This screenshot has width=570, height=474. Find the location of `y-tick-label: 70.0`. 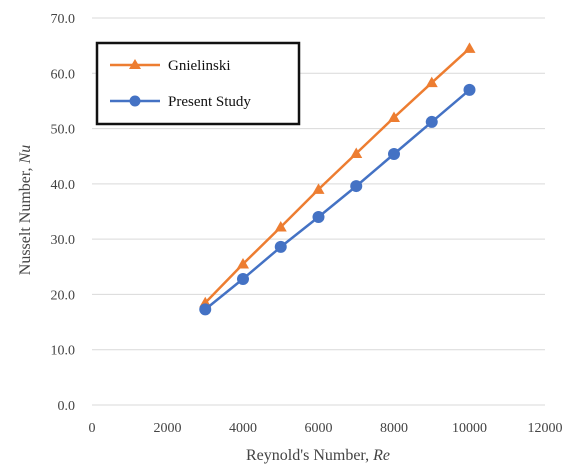

y-tick-label: 70.0 is located at coordinates (63, 19).